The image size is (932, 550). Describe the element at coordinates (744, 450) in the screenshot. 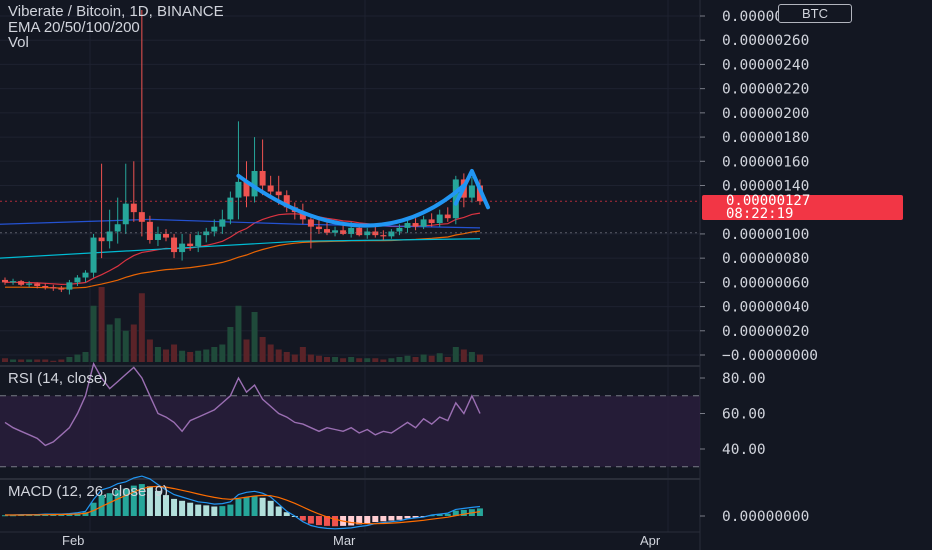

I see `rsi-axis-label: 40.00` at that location.